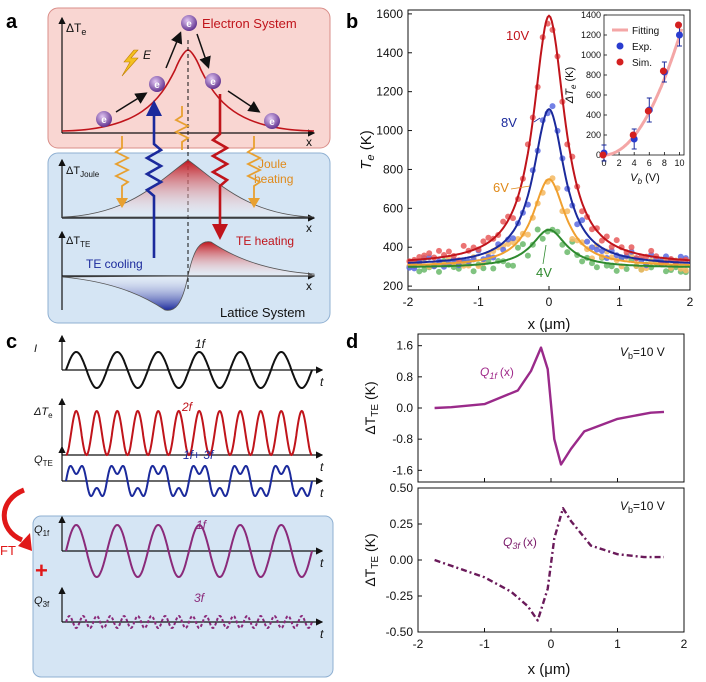 Image resolution: width=706 pixels, height=682 pixels. What do you see at coordinates (25, 542) in the screenshot?
I see `ft-arrow-head` at bounding box center [25, 542].